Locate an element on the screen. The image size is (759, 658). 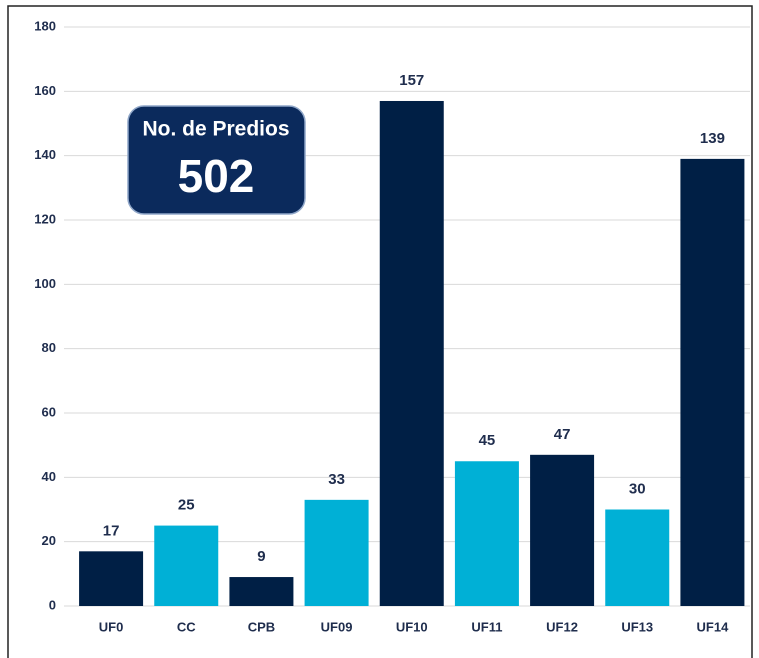
x-tick-label: CPB is located at coordinates (261, 626).